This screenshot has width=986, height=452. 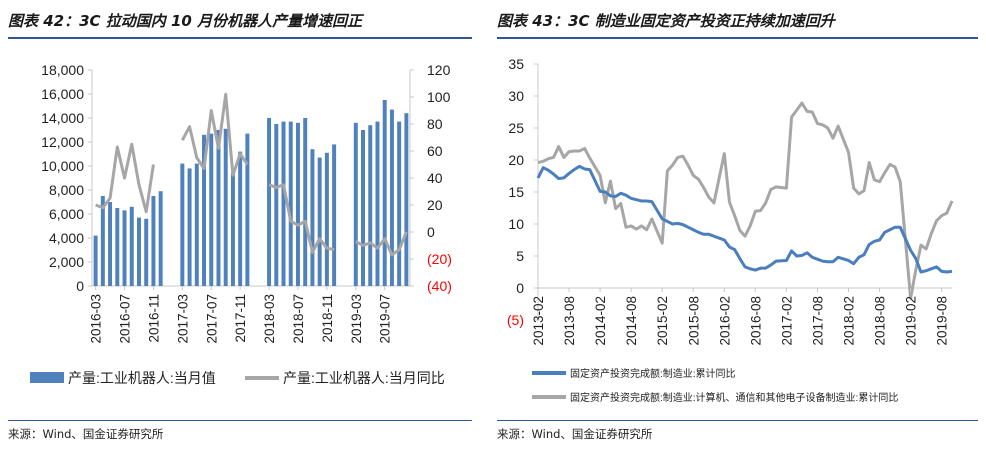 What do you see at coordinates (942, 321) in the screenshot?
I see `x-tick-label: 2019-08` at bounding box center [942, 321].